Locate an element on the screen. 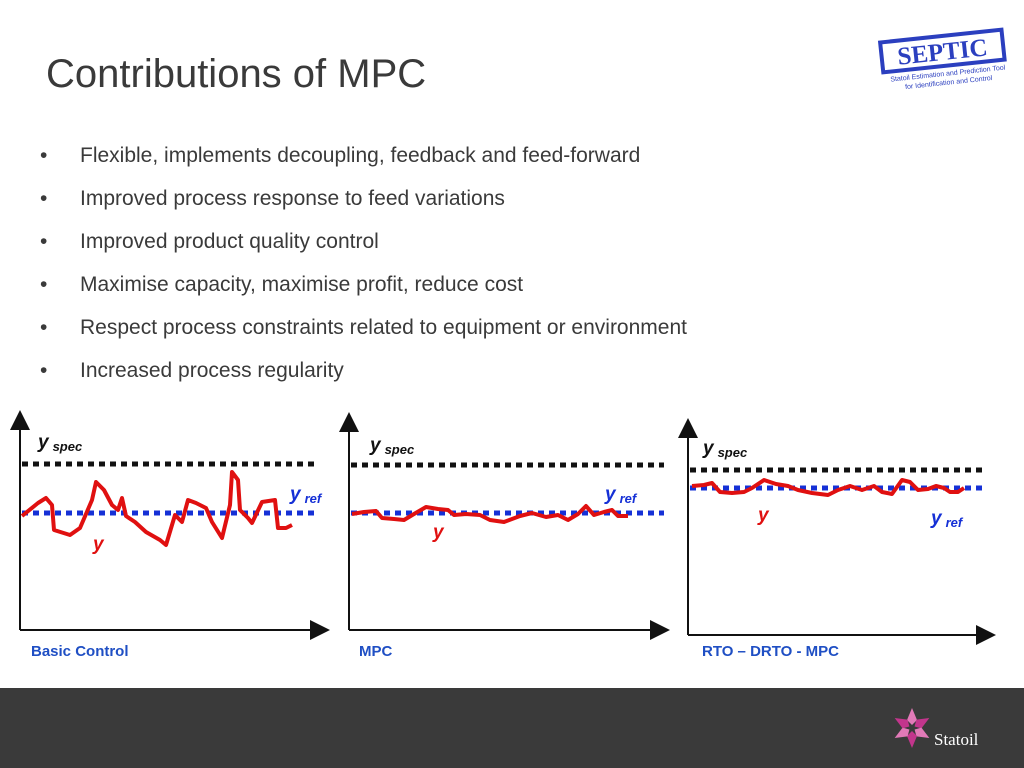 Image resolution: width=1024 pixels, height=768 pixels. diagram-basic-control is located at coordinates (165, 525).